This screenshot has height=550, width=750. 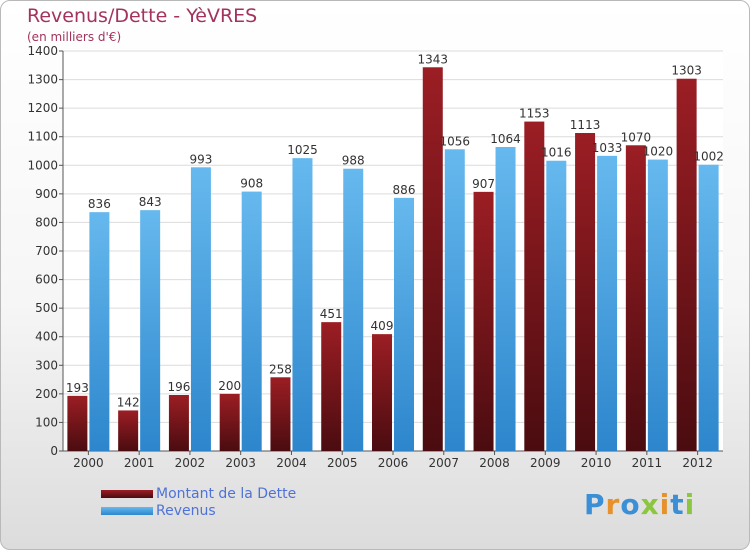 What do you see at coordinates (142, 16) in the screenshot?
I see `chart-title: Revenus/Dette - YèVRES` at bounding box center [142, 16].